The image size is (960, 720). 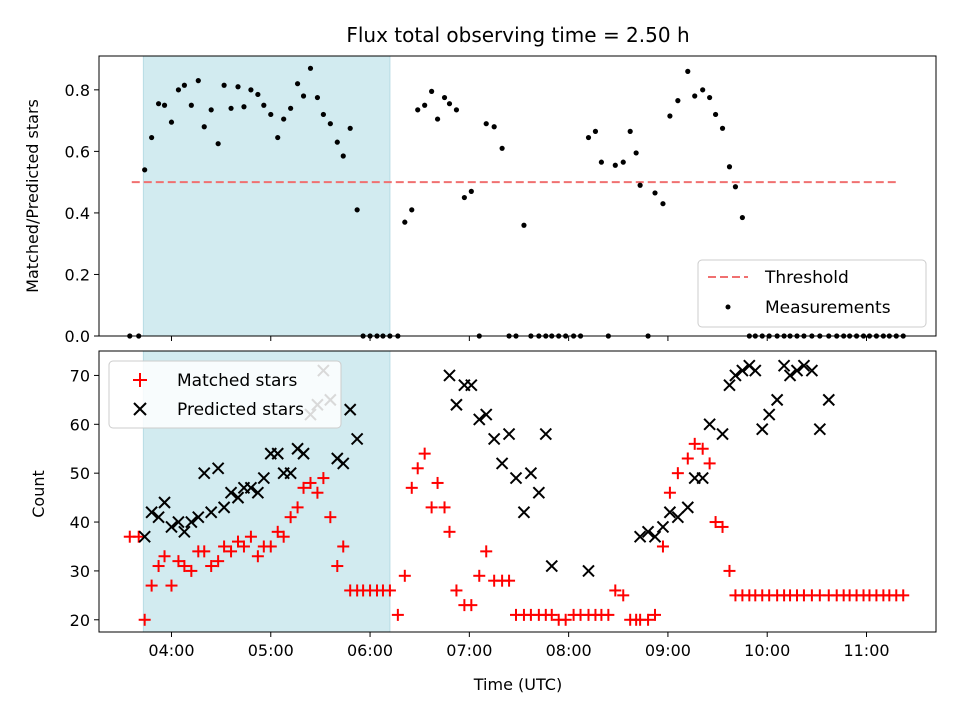 What do you see at coordinates (80, 571) in the screenshot?
I see `y-tick-label: 30` at bounding box center [80, 571].